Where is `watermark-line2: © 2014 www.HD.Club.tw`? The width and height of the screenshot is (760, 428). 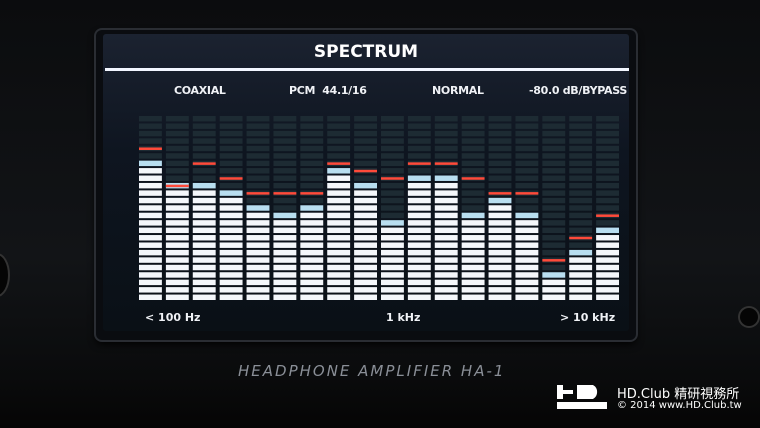 watermark-line2: © 2014 www.HD.Club.tw is located at coordinates (679, 405).